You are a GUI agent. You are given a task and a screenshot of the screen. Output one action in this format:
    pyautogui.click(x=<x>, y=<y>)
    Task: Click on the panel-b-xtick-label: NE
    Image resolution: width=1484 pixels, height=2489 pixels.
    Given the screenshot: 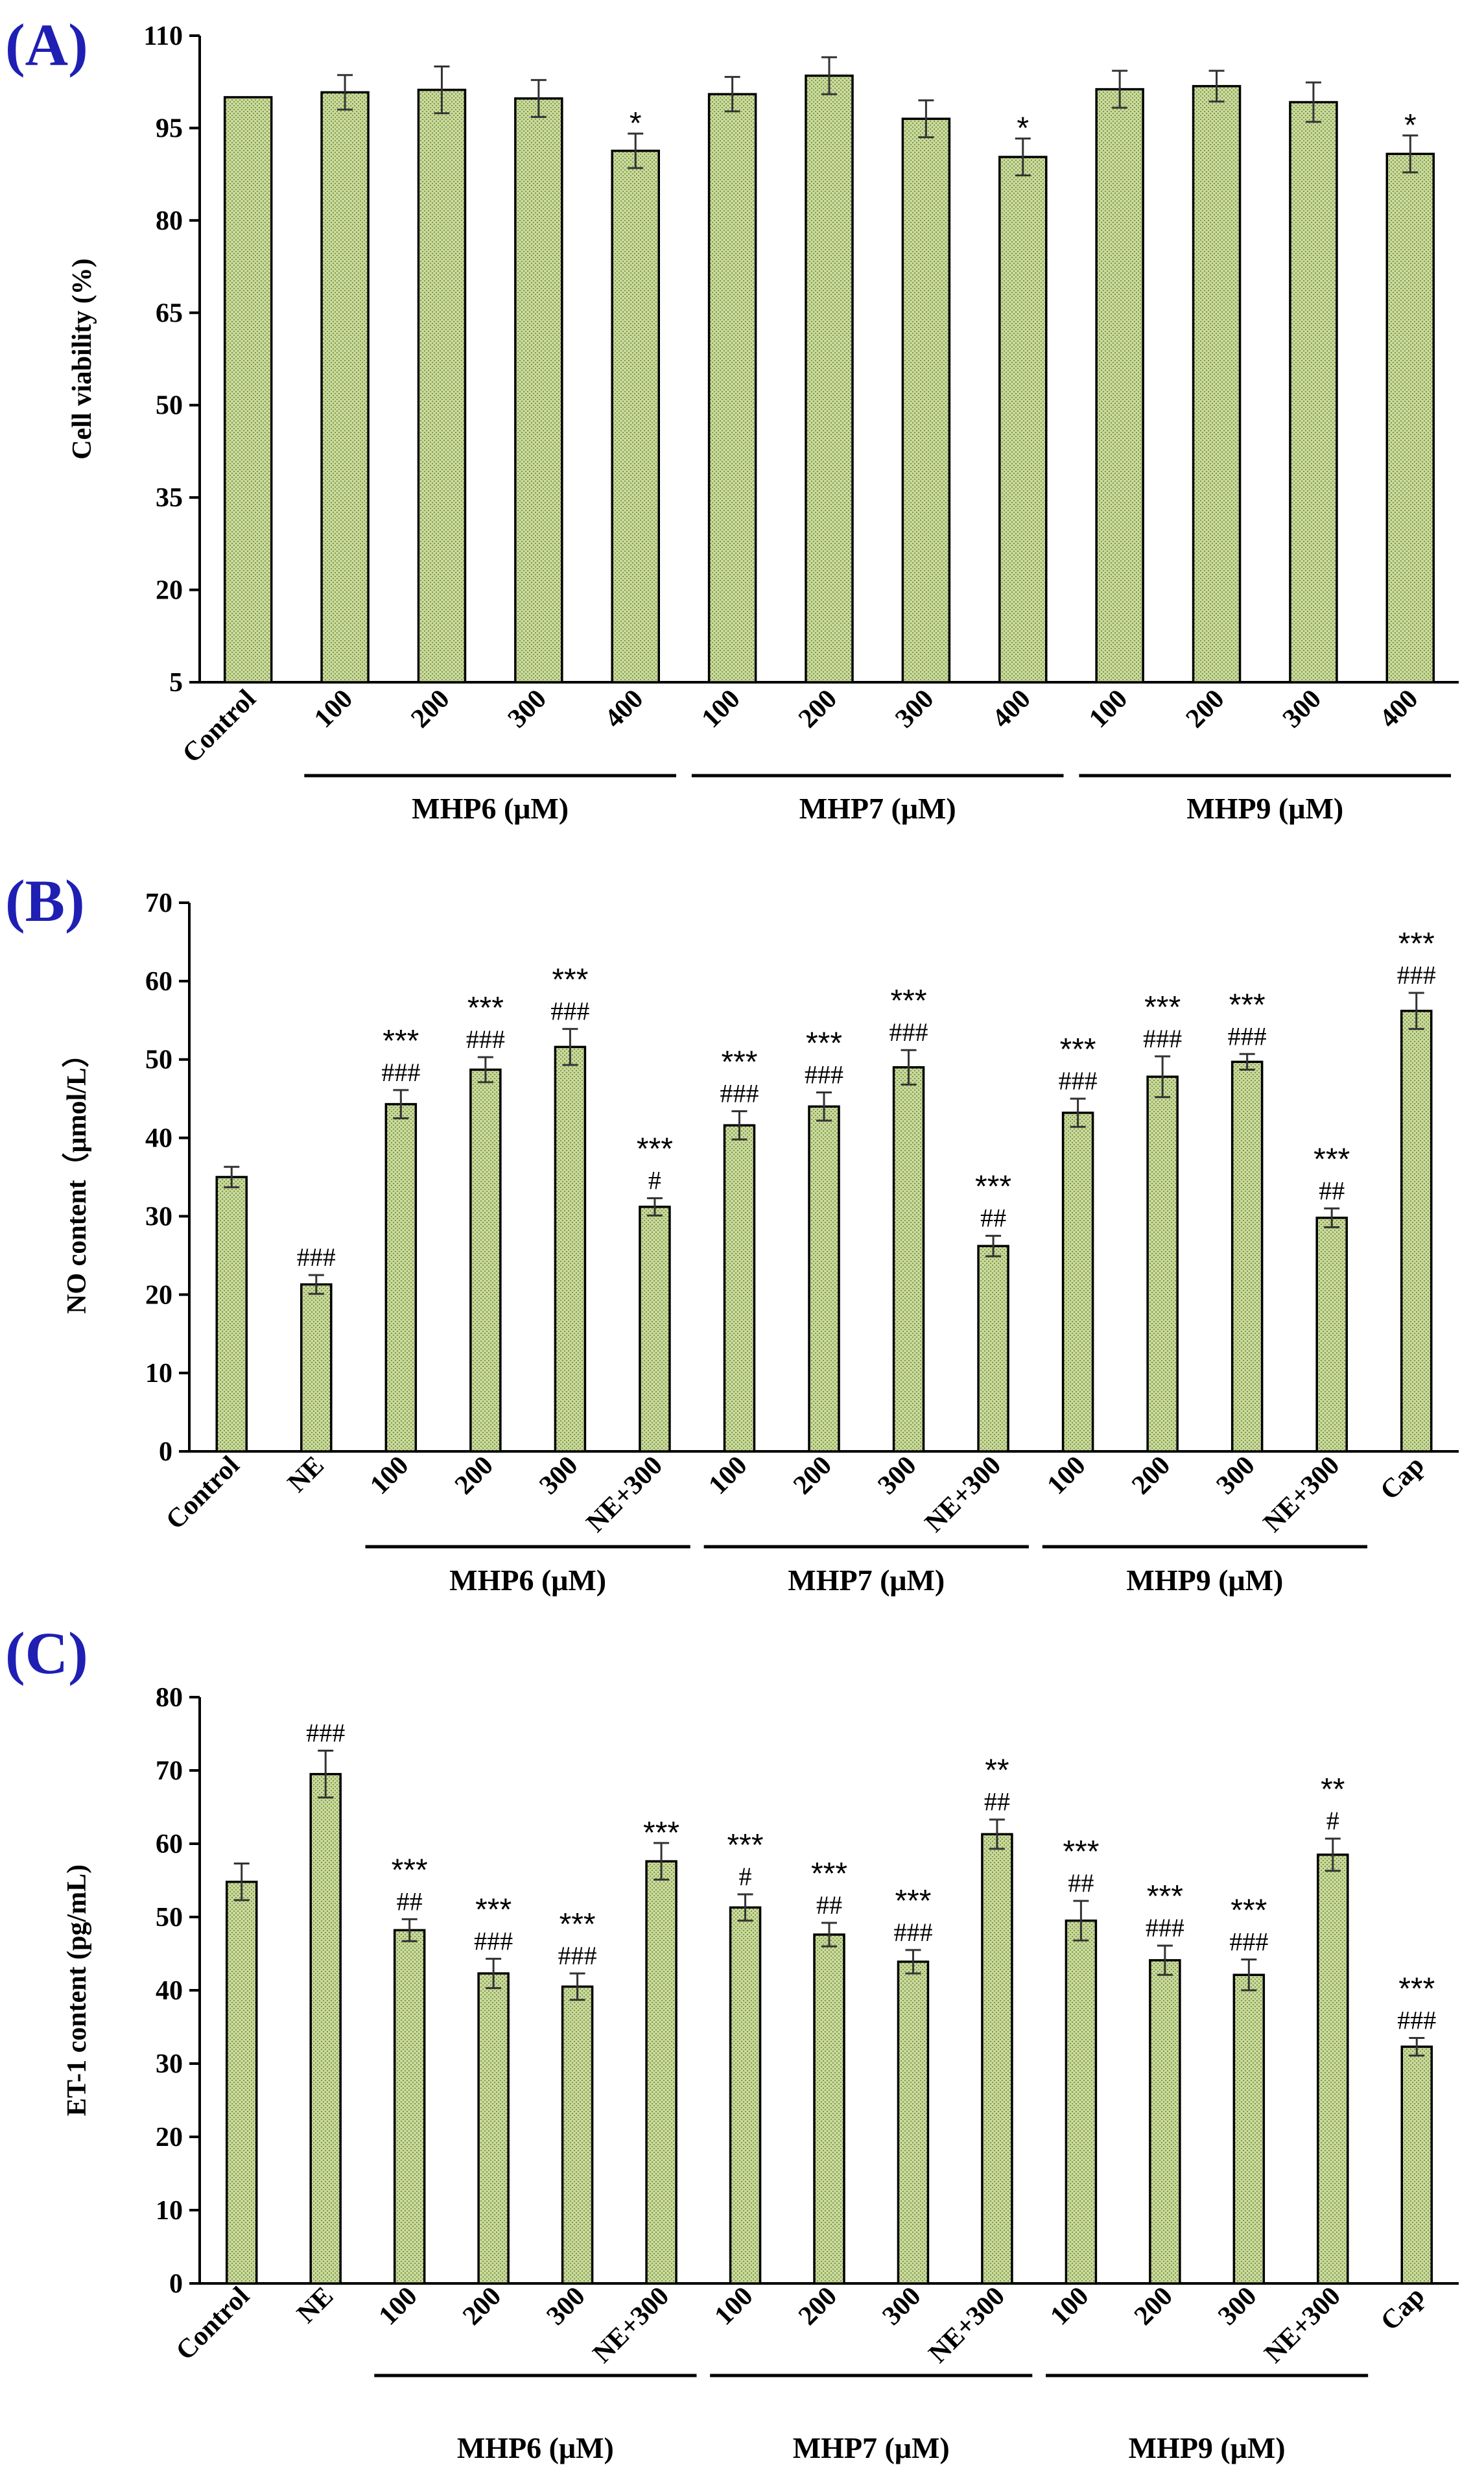 What is the action you would take?
    pyautogui.click(x=306, y=1475)
    